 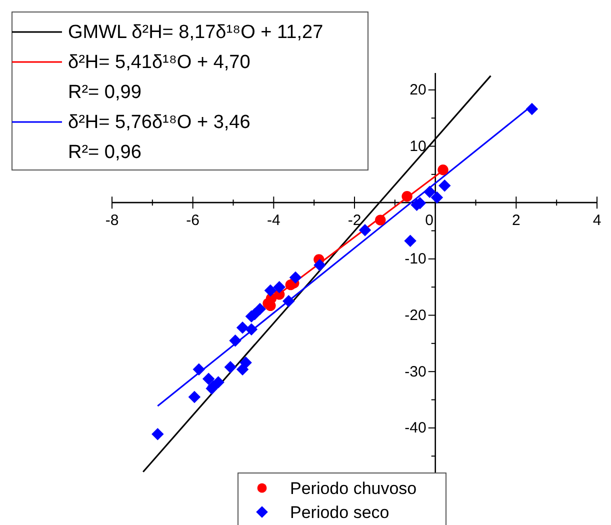 I want to click on x-tick-label: -4, so click(x=273, y=221).